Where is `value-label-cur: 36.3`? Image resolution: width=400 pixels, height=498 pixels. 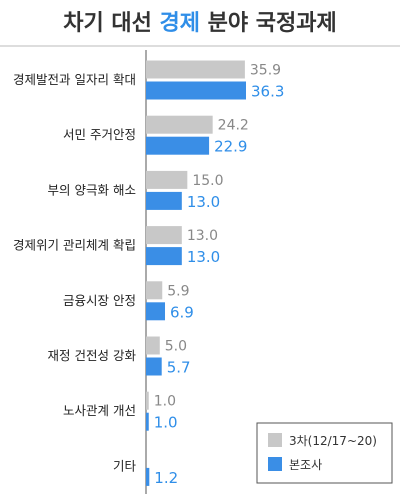 value-label-cur: 36.3 is located at coordinates (267, 92).